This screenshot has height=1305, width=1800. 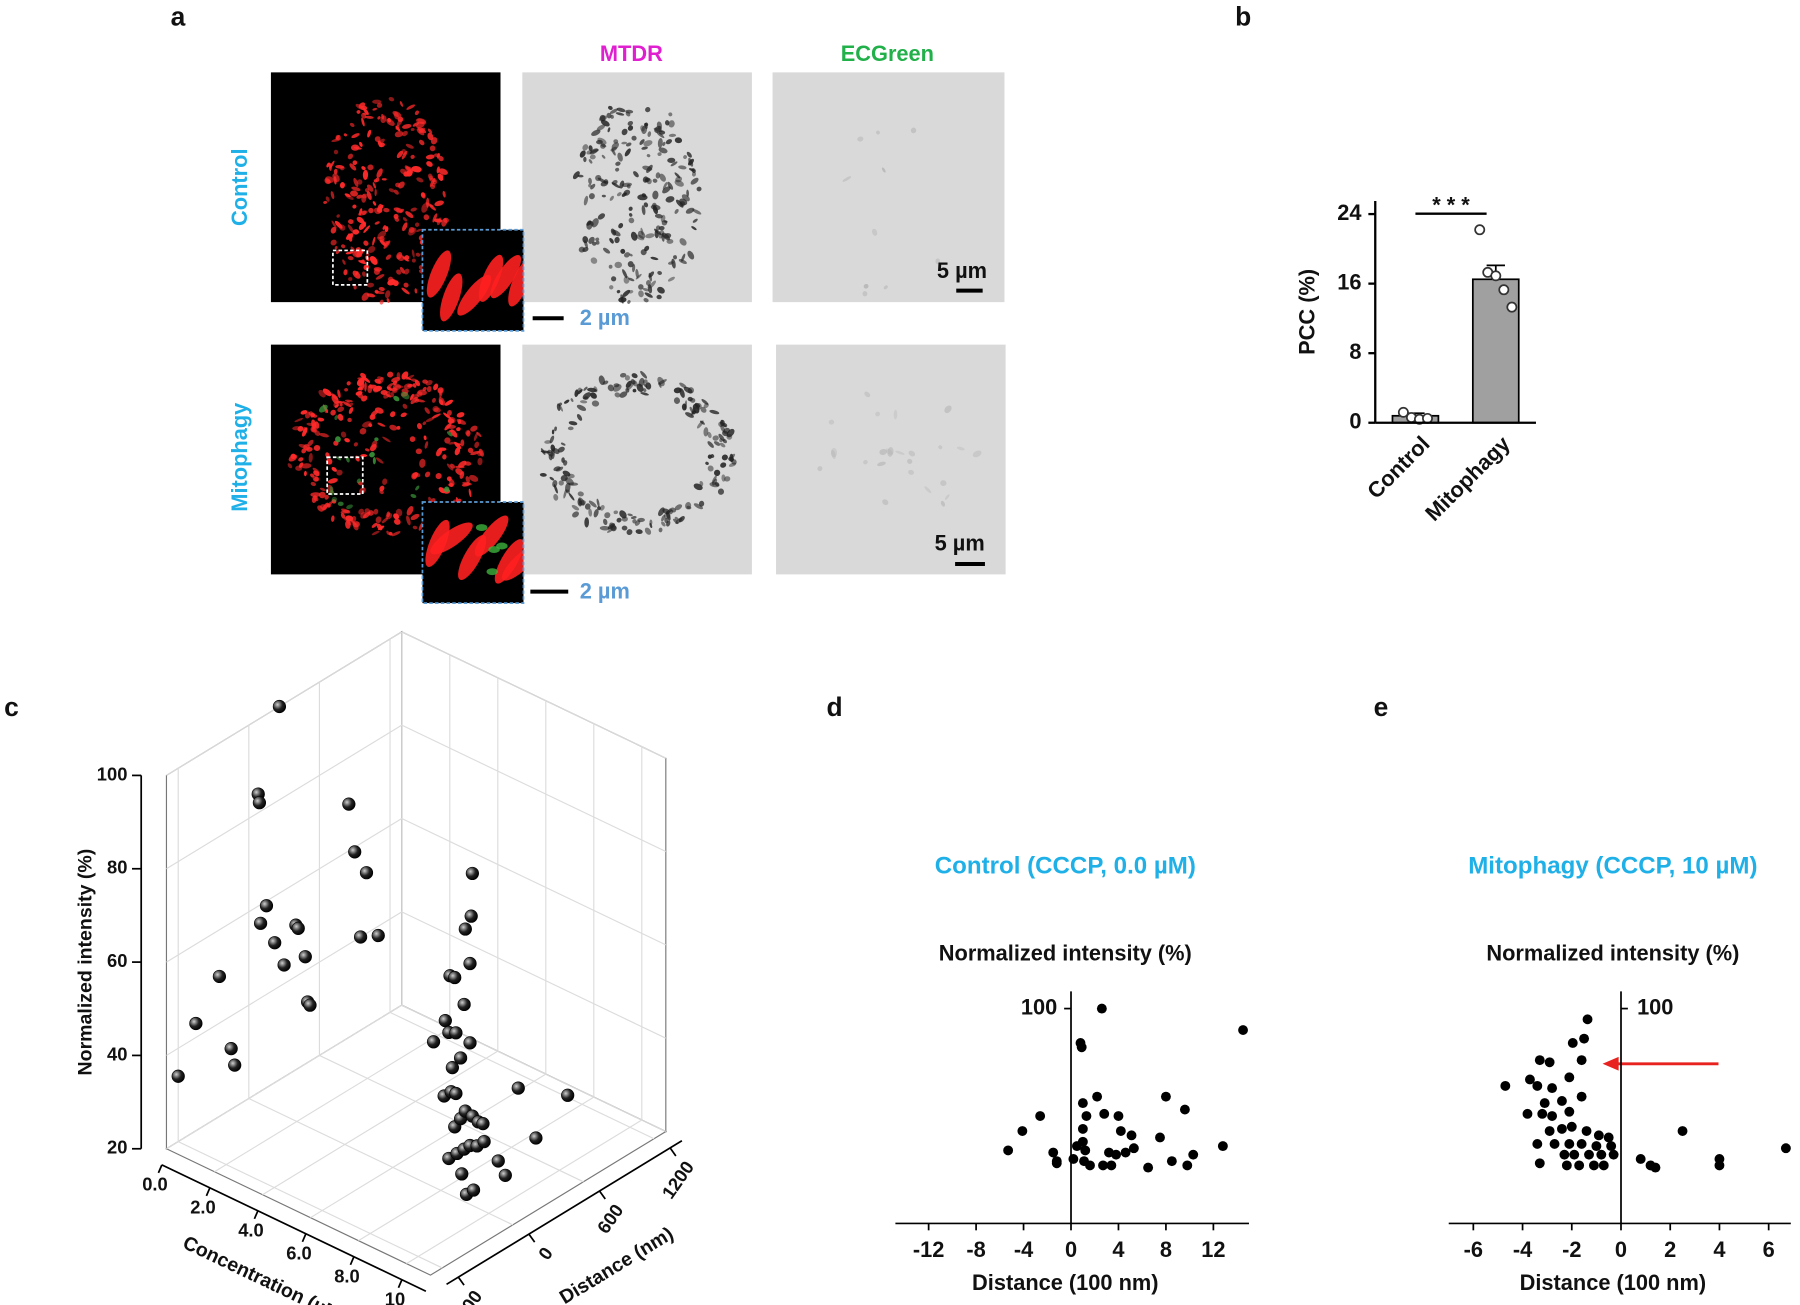 I want to click on z-axis-label: Normalized intensity (%), so click(x=85, y=962).